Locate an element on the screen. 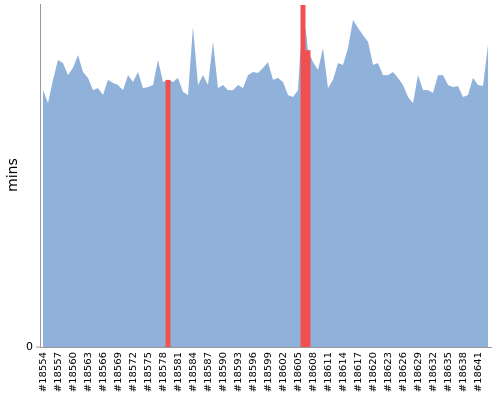  x-tick-label: #18596 is located at coordinates (253, 372).